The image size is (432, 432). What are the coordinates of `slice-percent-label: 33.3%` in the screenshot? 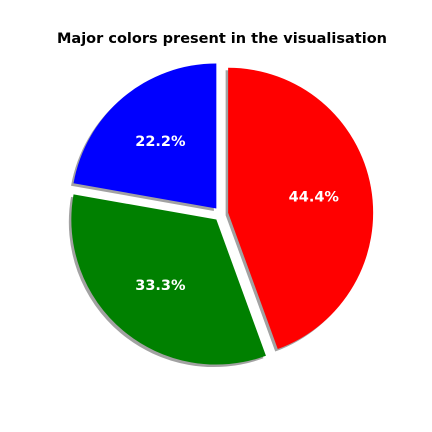 It's located at (160, 286).